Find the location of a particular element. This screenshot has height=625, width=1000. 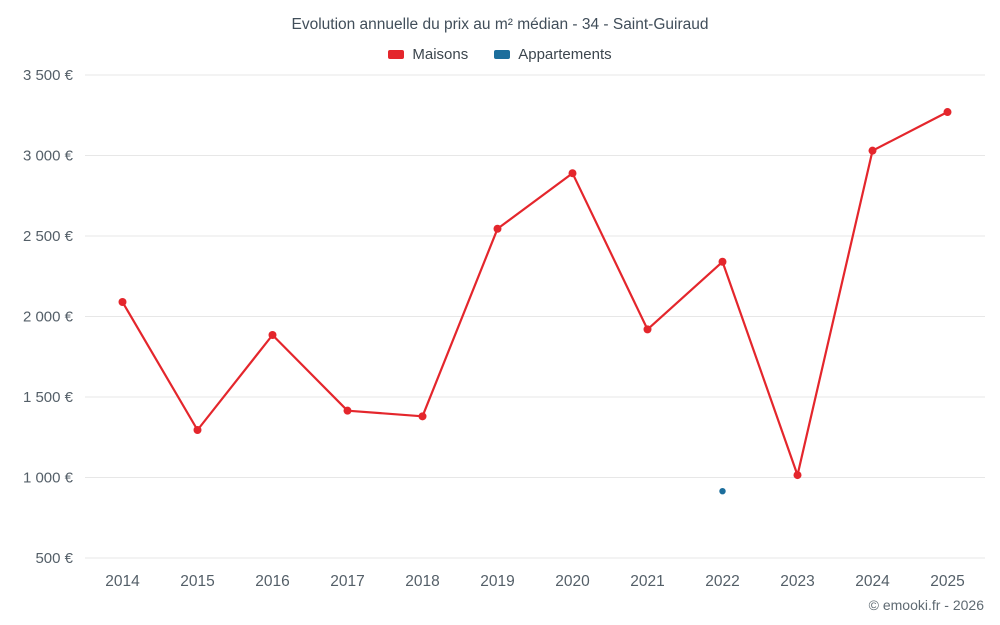

data-point-maisons-2020 is located at coordinates (572, 173).